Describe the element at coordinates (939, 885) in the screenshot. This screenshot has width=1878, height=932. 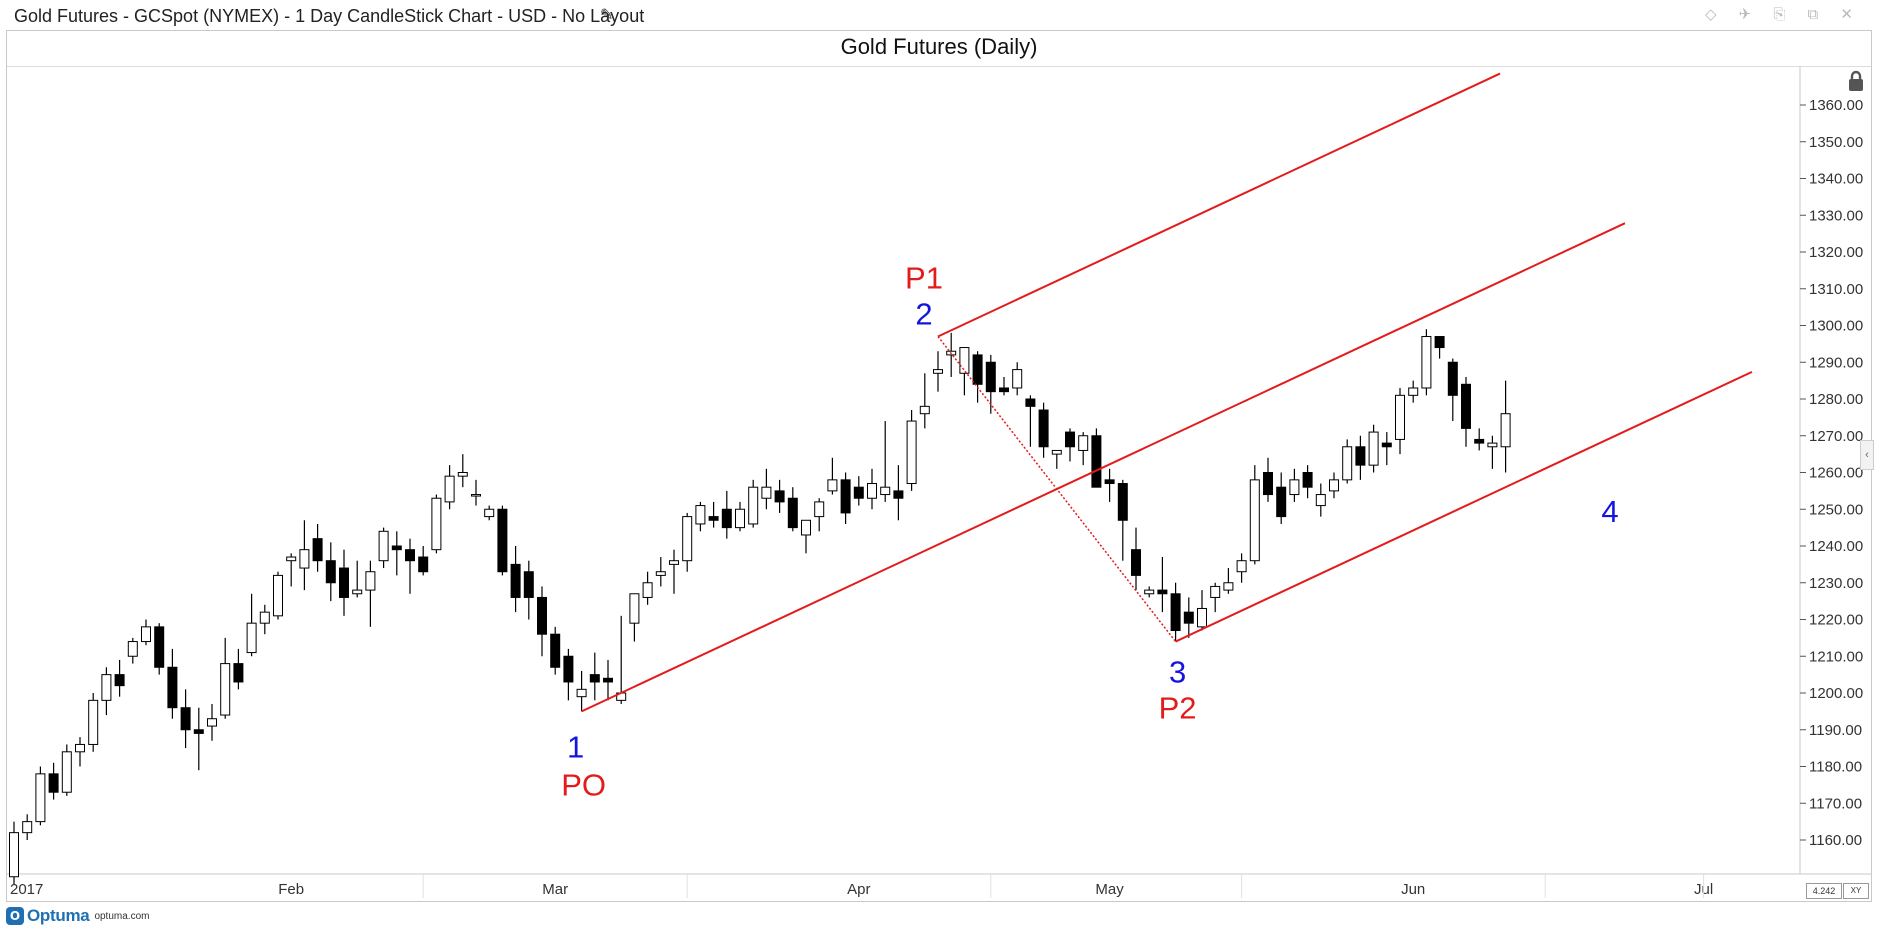
I see `date-axis: 2017 Feb Mar Apr May Jun Jul` at that location.